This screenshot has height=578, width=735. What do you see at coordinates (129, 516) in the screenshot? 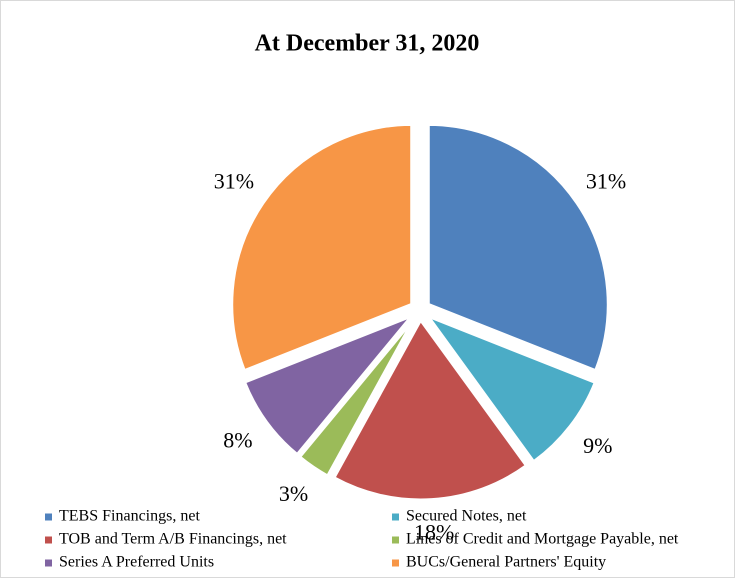
I see `legend-label: TEBS Financings, net` at bounding box center [129, 516].